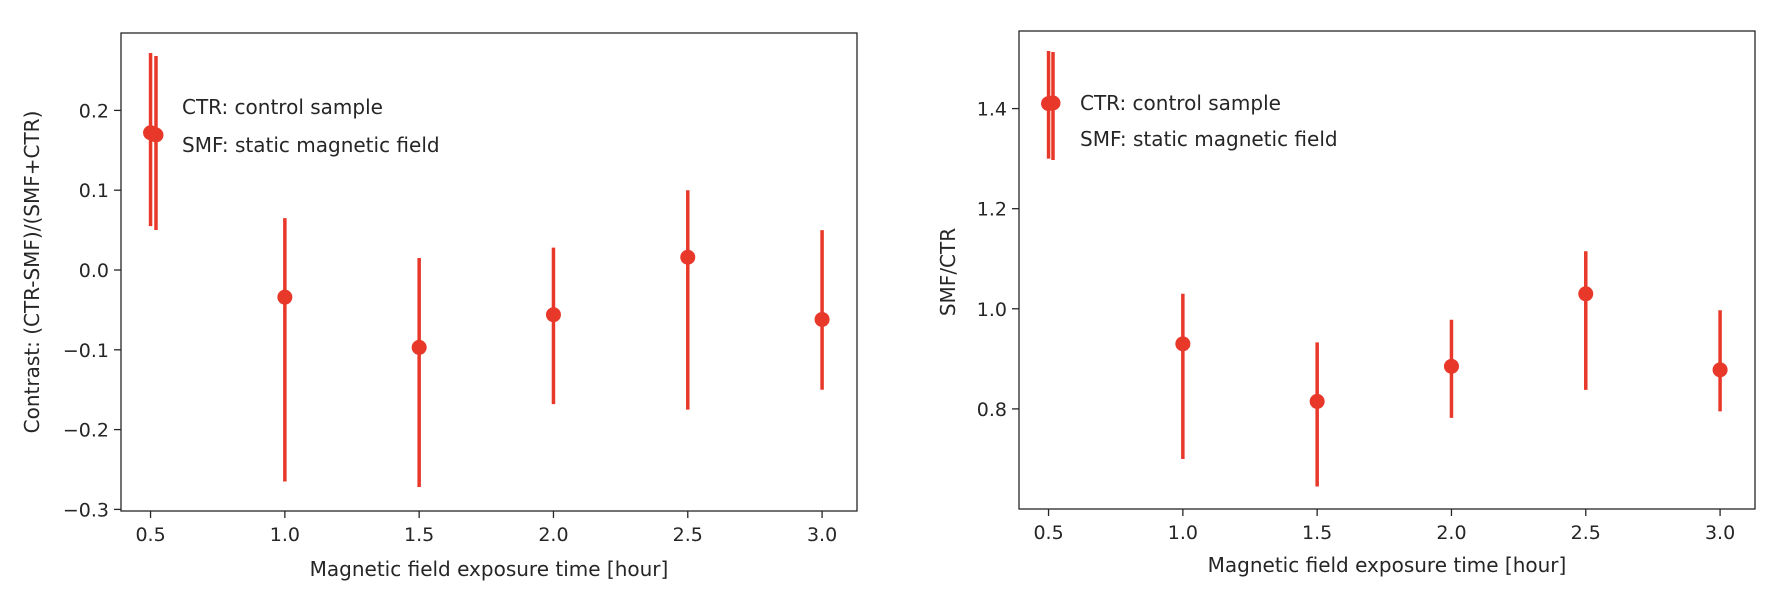 This screenshot has height=610, width=1778. What do you see at coordinates (1053, 103) in the screenshot?
I see `legend-marker-right` at bounding box center [1053, 103].